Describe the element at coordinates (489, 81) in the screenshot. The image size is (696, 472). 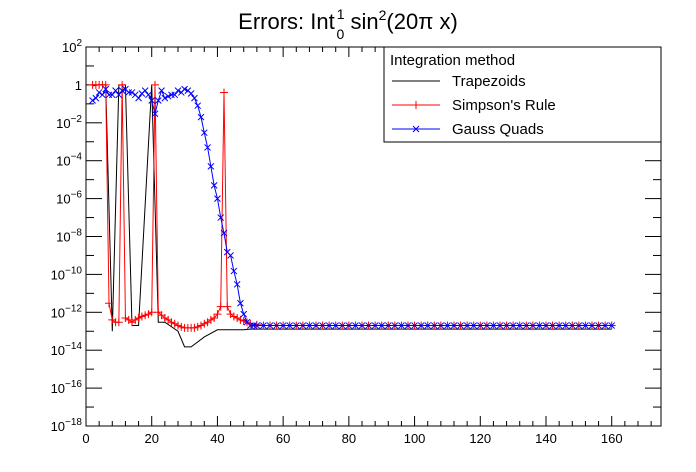
I see `legend-label: Trapezoids` at that location.